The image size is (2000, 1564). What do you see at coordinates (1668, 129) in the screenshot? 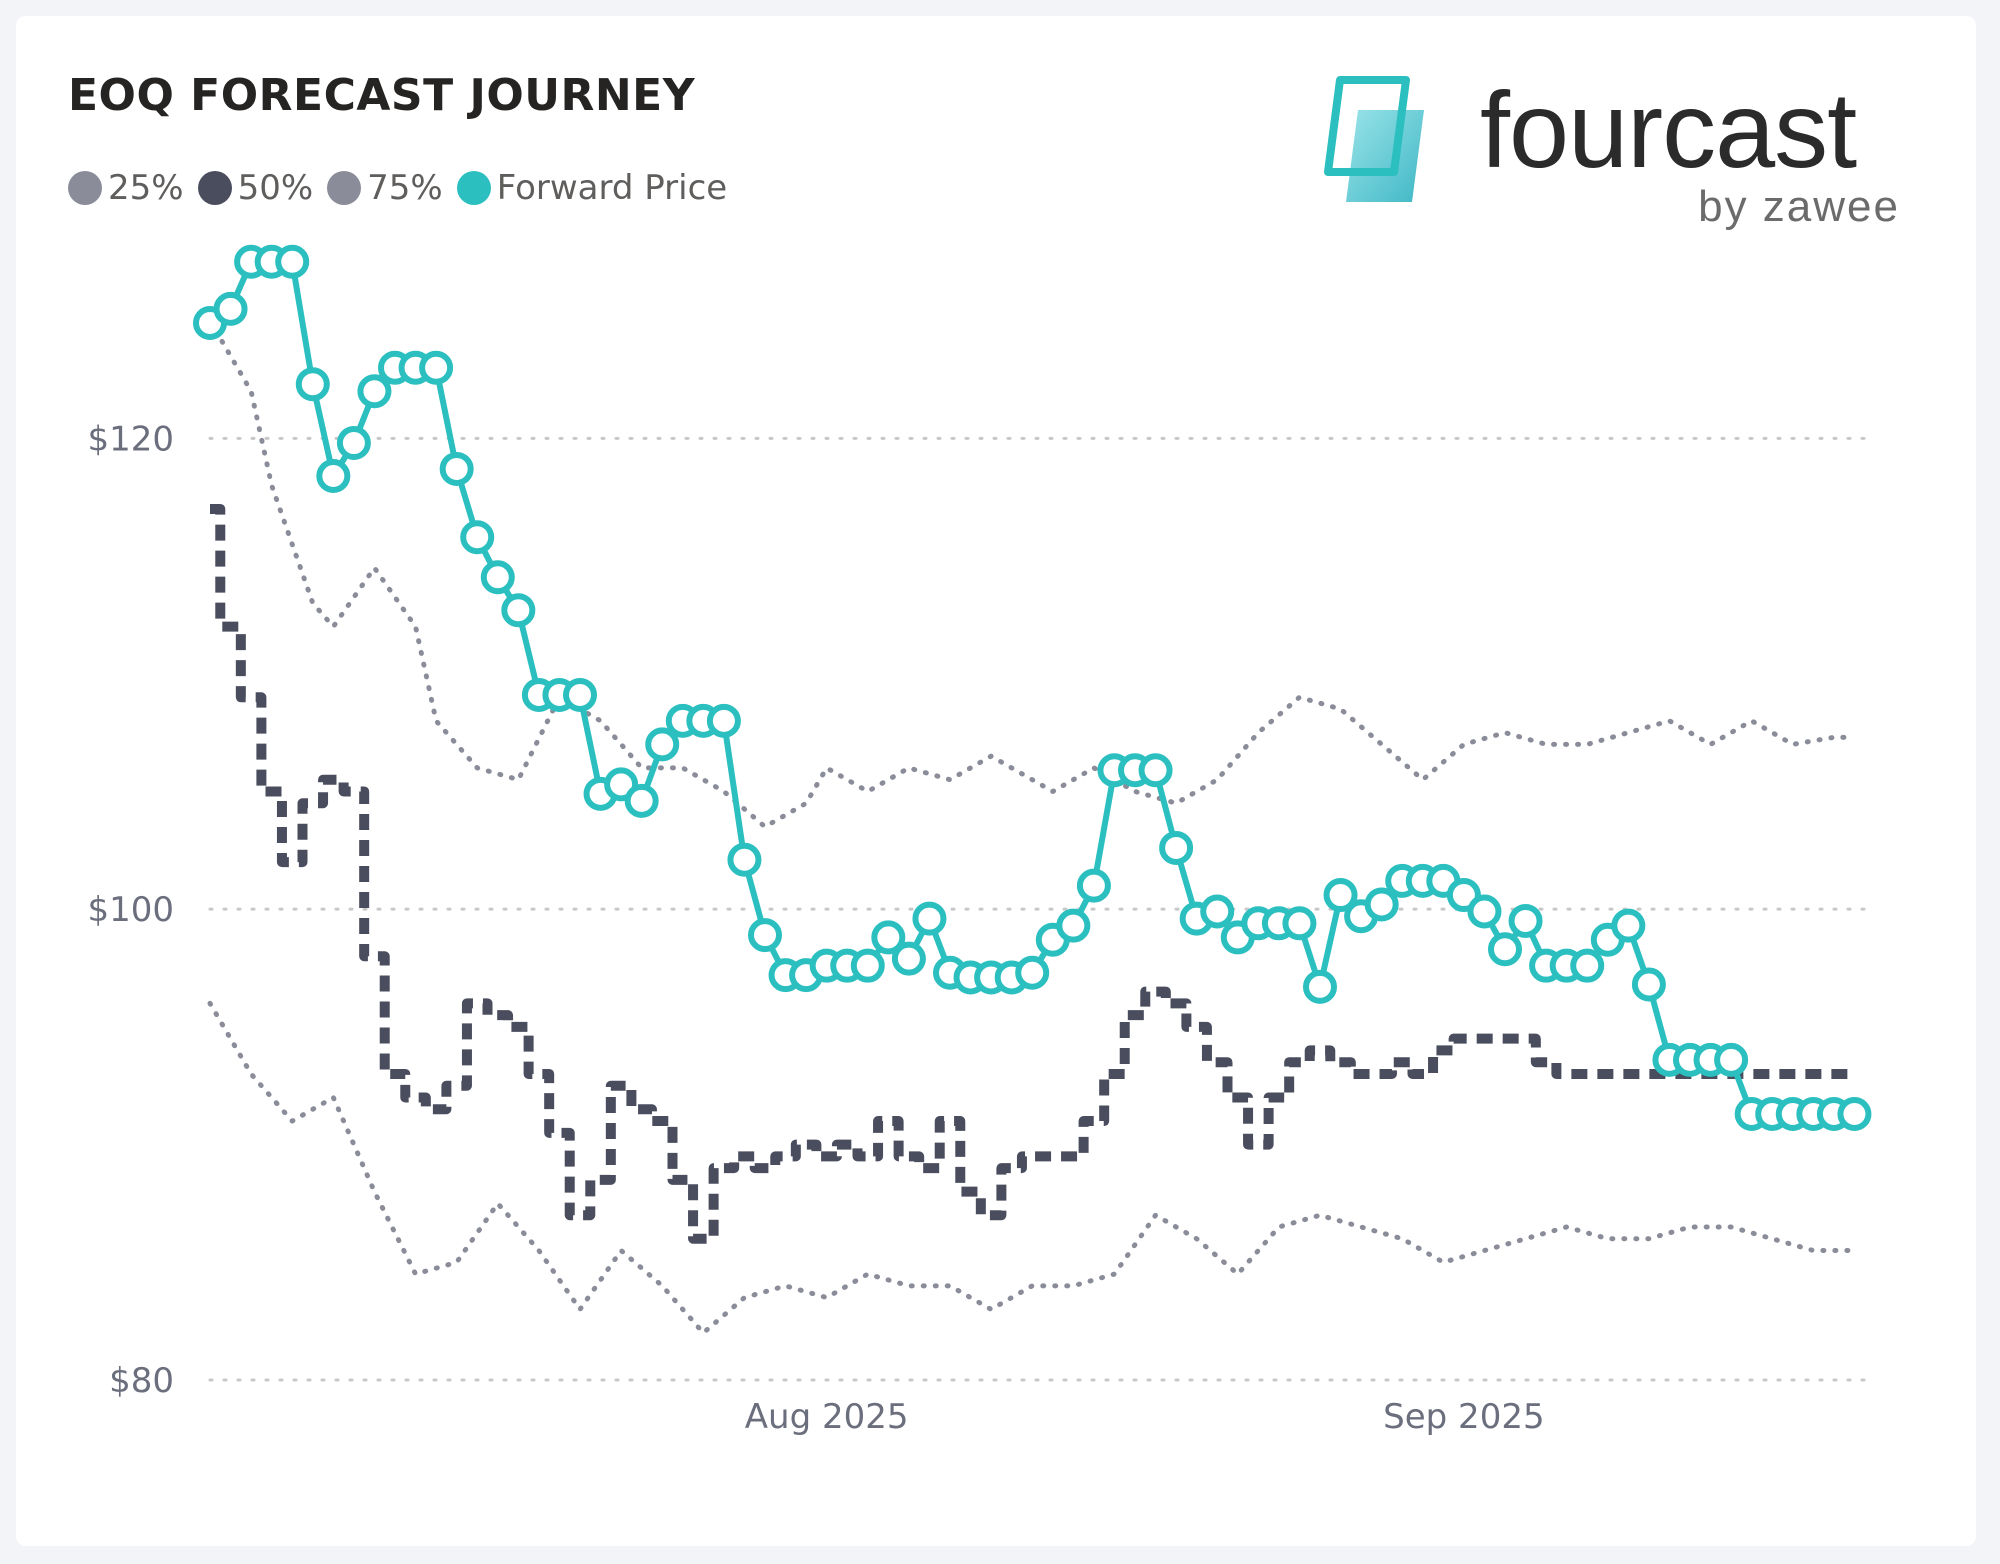
I see `logo-wordmark: fourcast` at bounding box center [1668, 129].